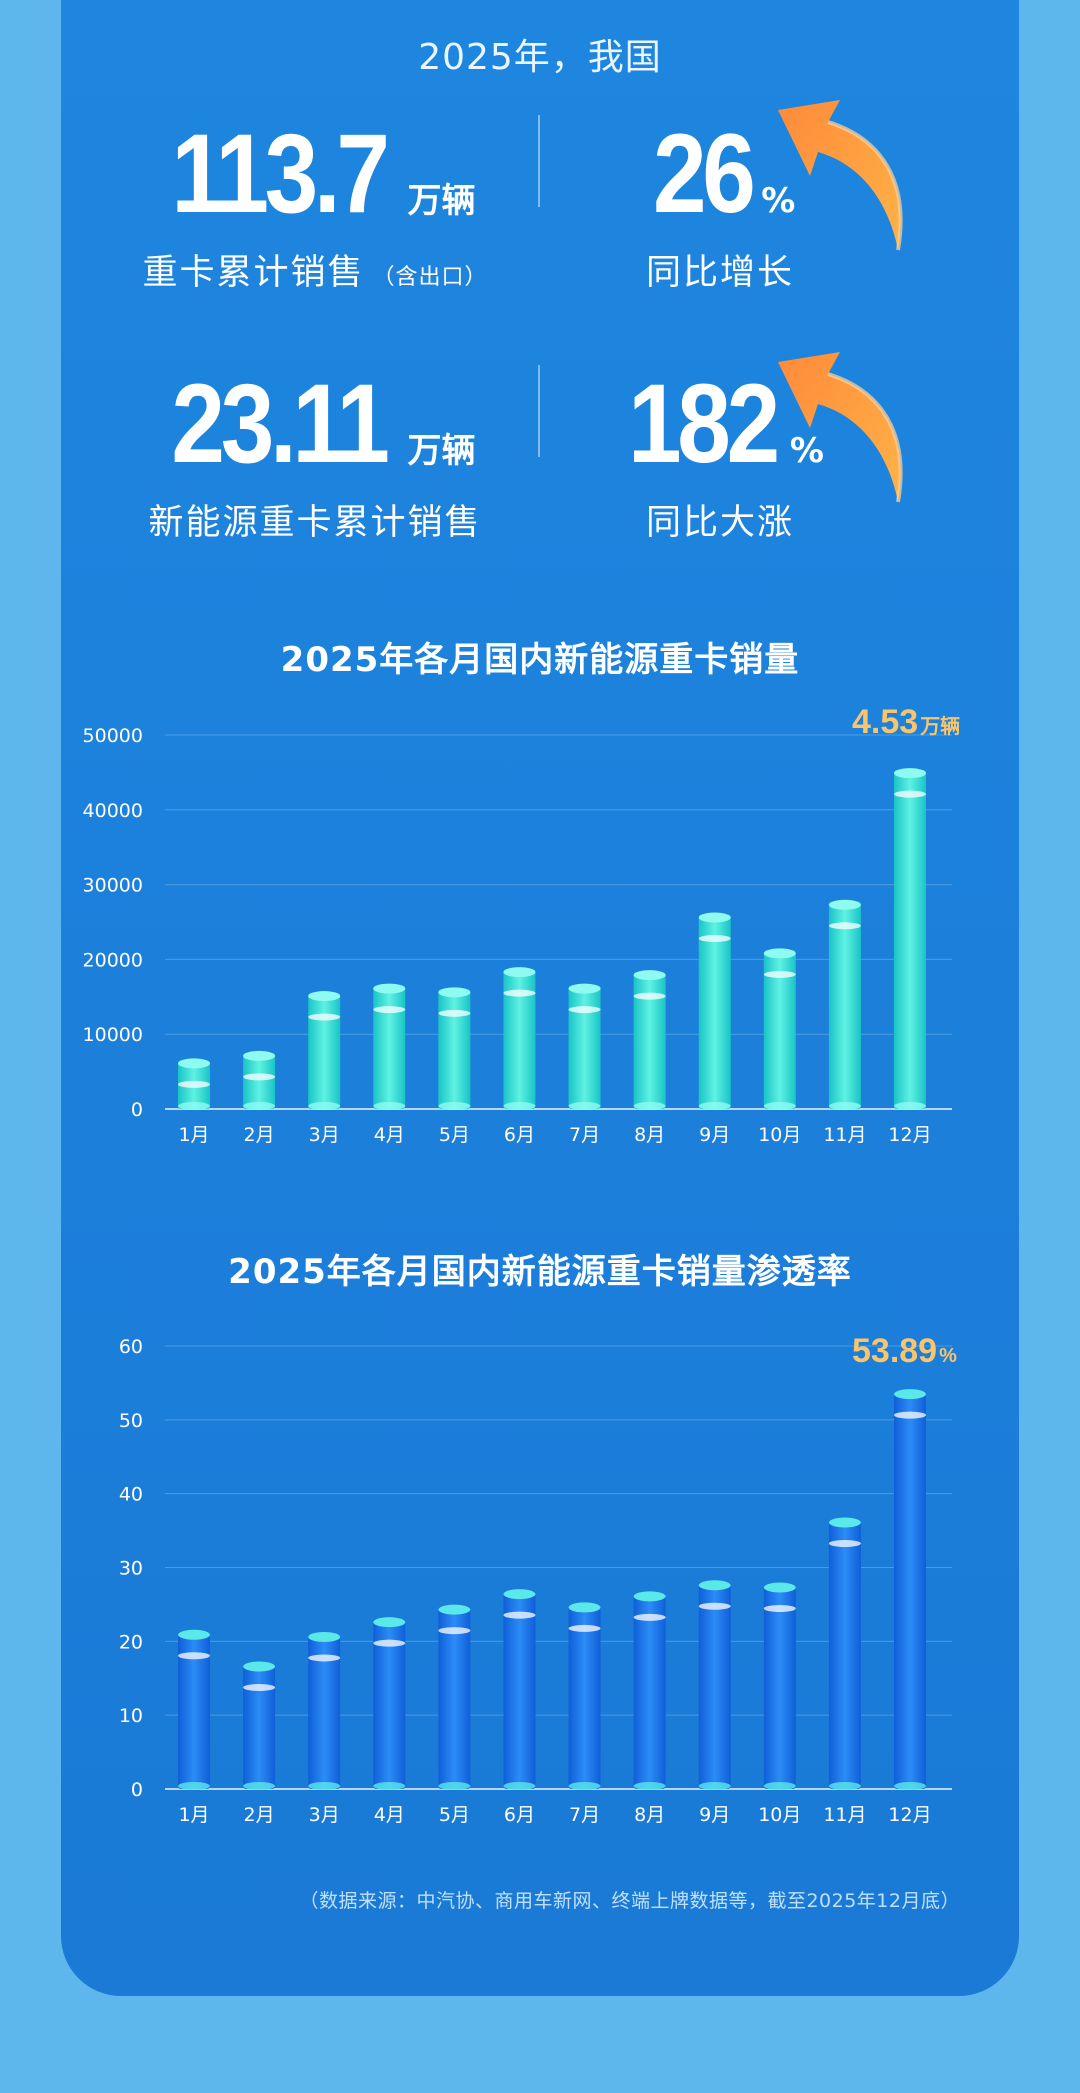 The height and width of the screenshot is (2093, 1080). I want to click on stat-label: 重卡累计销售, so click(253, 273).